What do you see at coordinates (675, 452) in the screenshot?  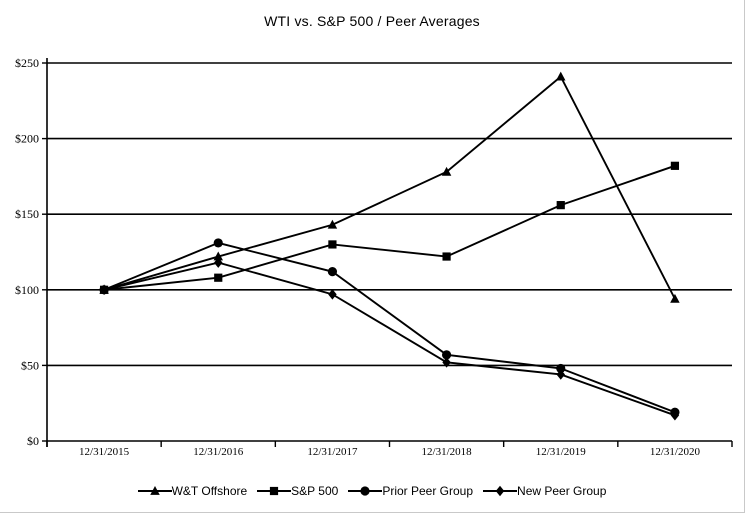 I see `x-tick-label: 12/31/2020` at bounding box center [675, 452].